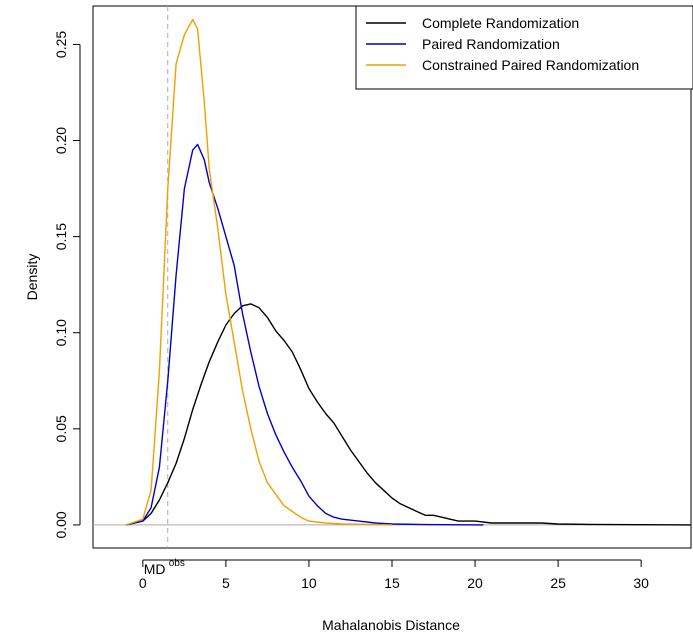  I want to click on x-axis: 0 5 10 15 20 25 30 MD obs, so click(394, 574).